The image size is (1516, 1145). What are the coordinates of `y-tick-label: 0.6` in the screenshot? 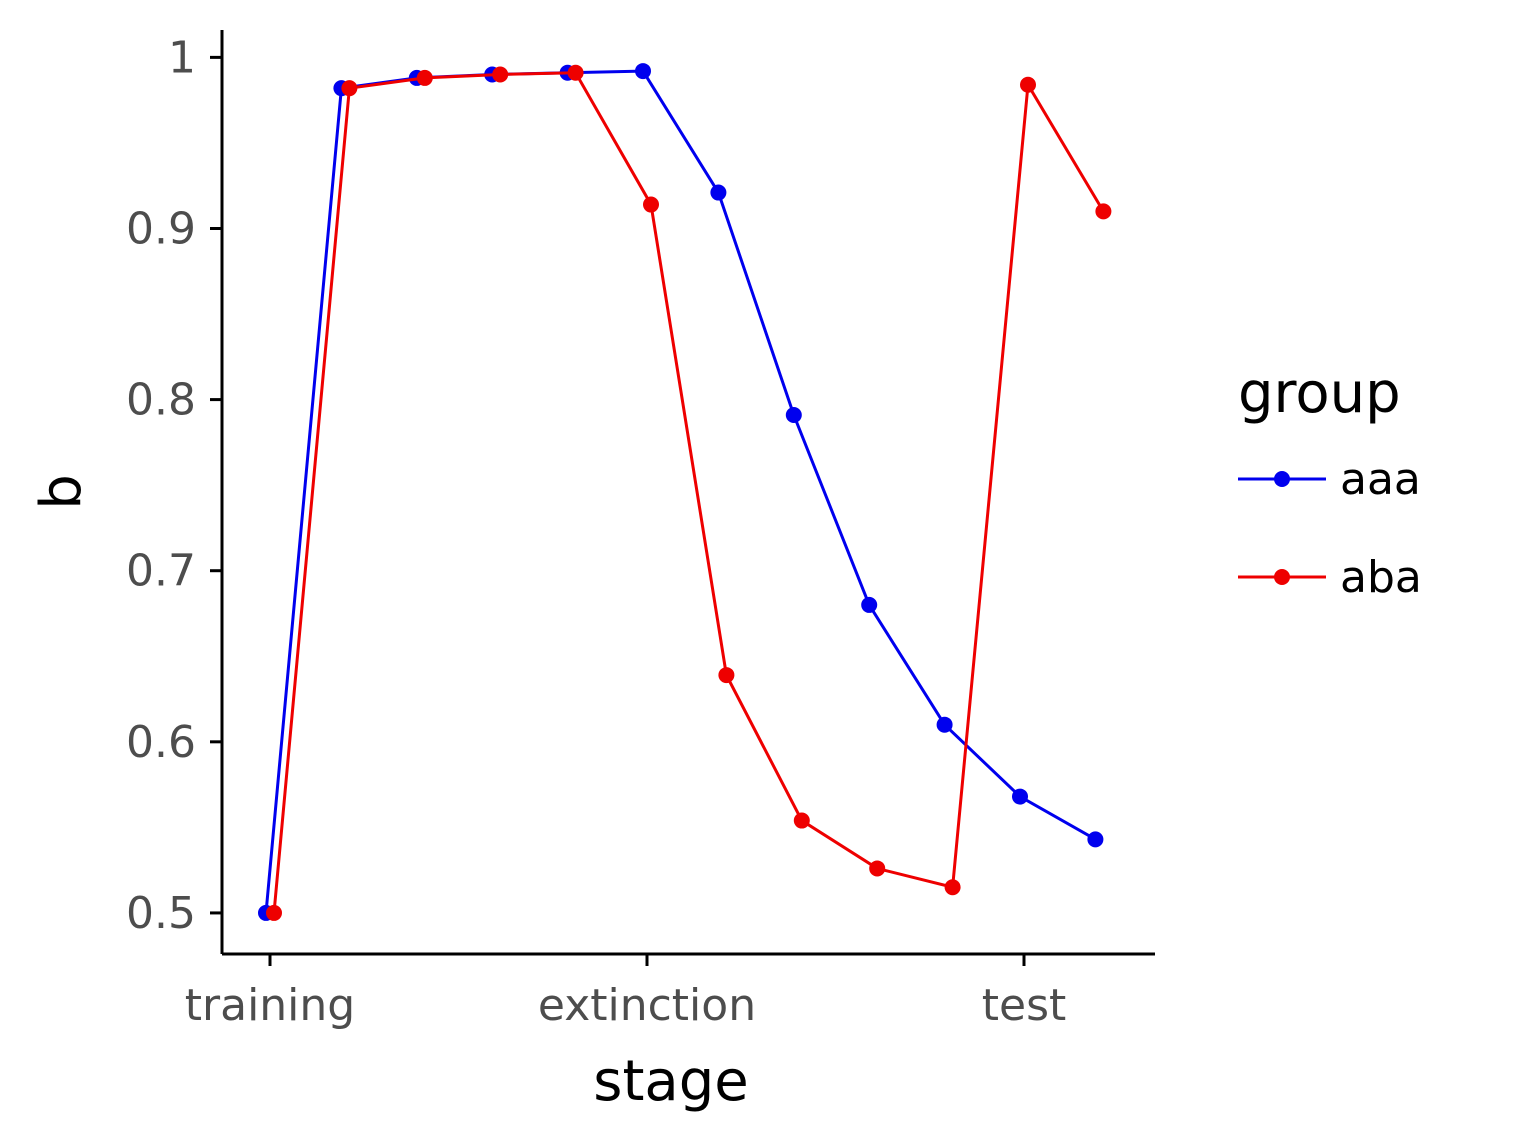 It's located at (161, 742).